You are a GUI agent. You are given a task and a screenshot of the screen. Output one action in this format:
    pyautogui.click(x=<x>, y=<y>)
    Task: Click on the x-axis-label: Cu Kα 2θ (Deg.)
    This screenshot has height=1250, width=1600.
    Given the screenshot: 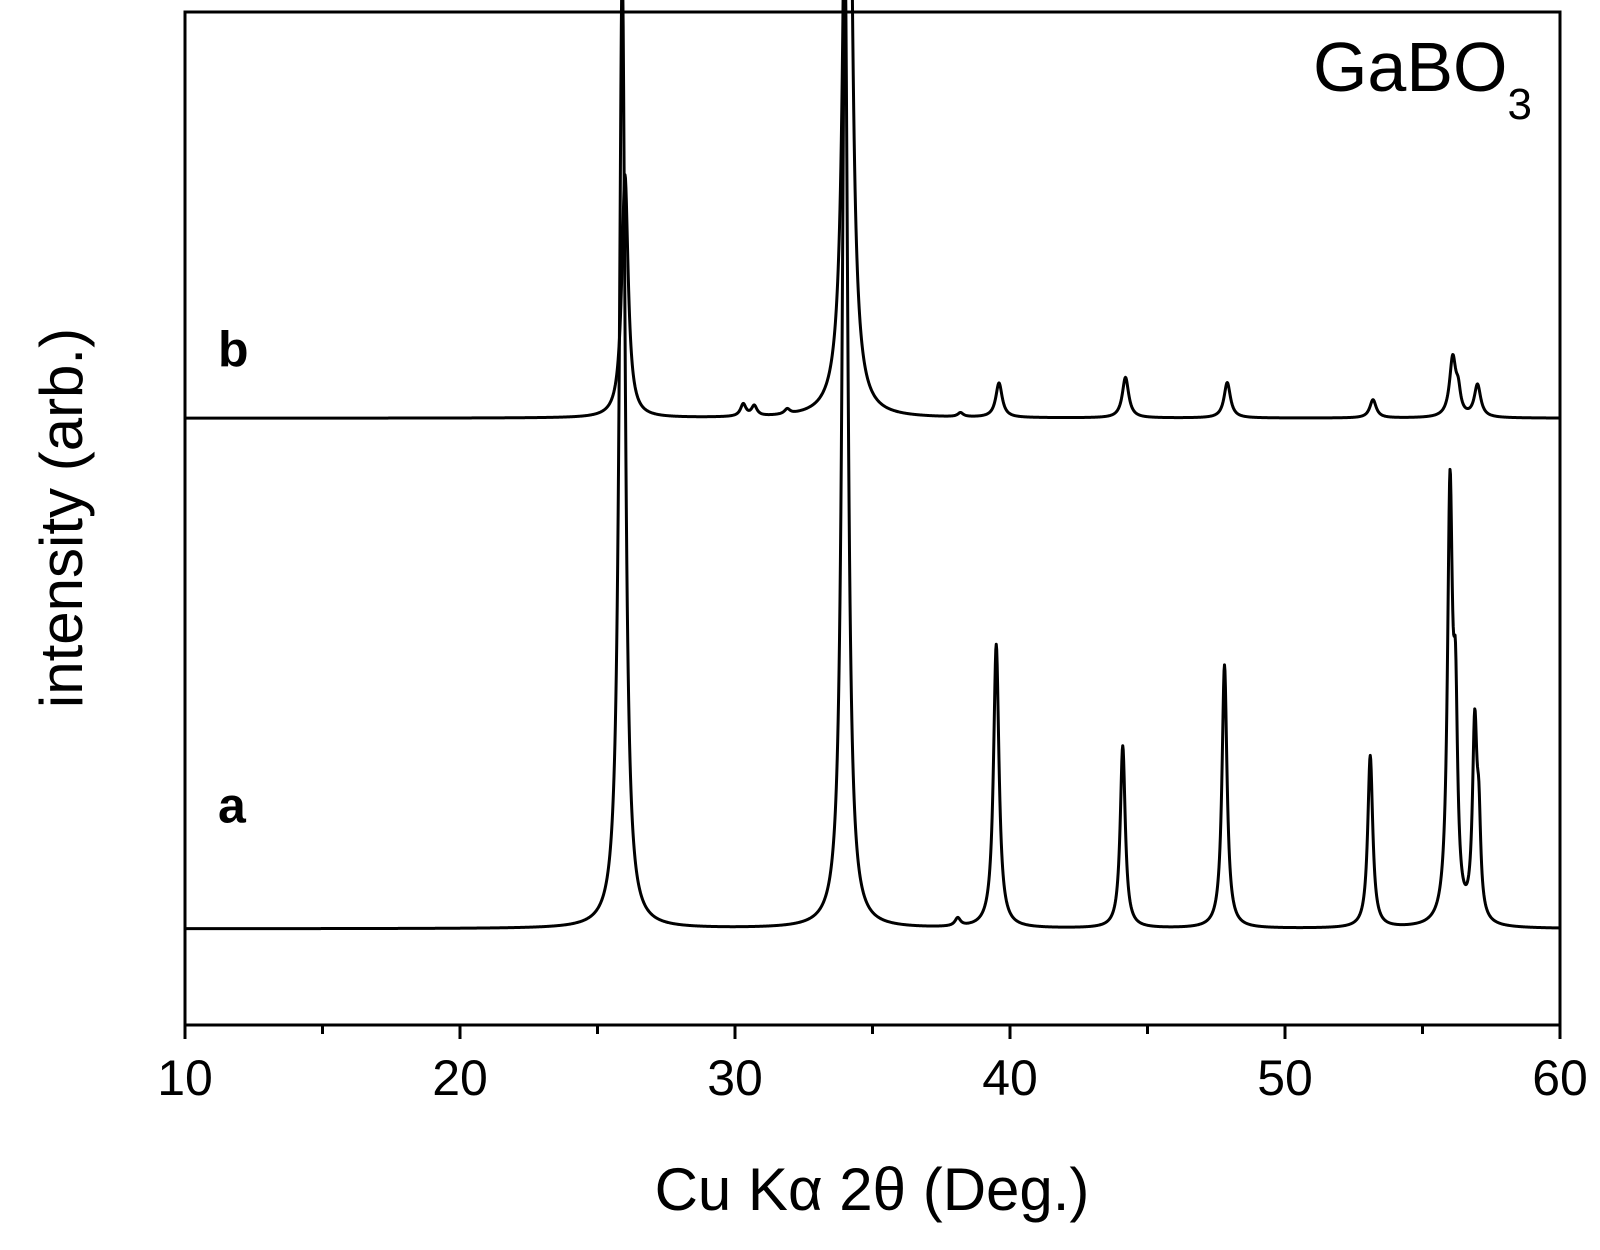 What is the action you would take?
    pyautogui.click(x=872, y=1189)
    